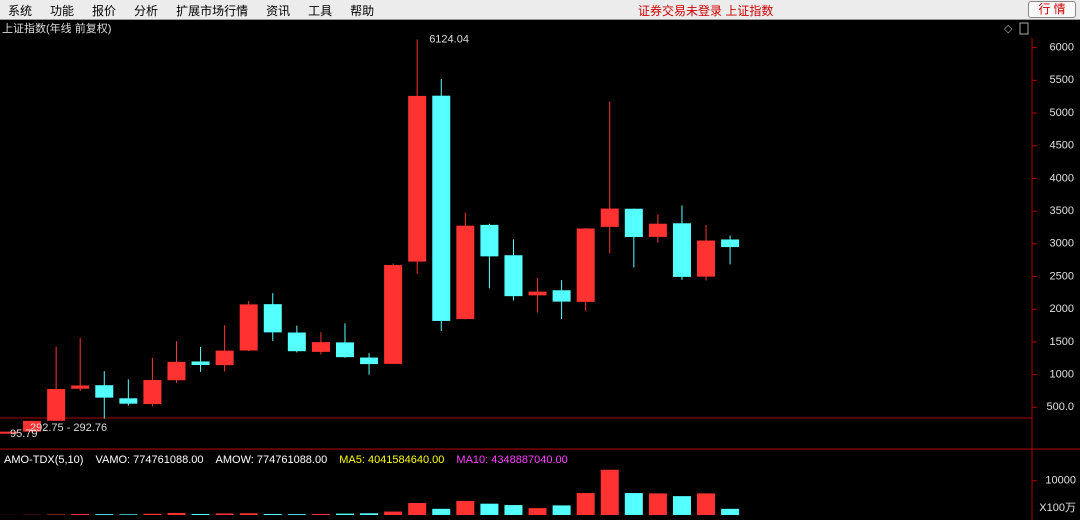  Describe the element at coordinates (1060, 407) in the screenshot. I see `y-tick-label: 500.0` at that location.